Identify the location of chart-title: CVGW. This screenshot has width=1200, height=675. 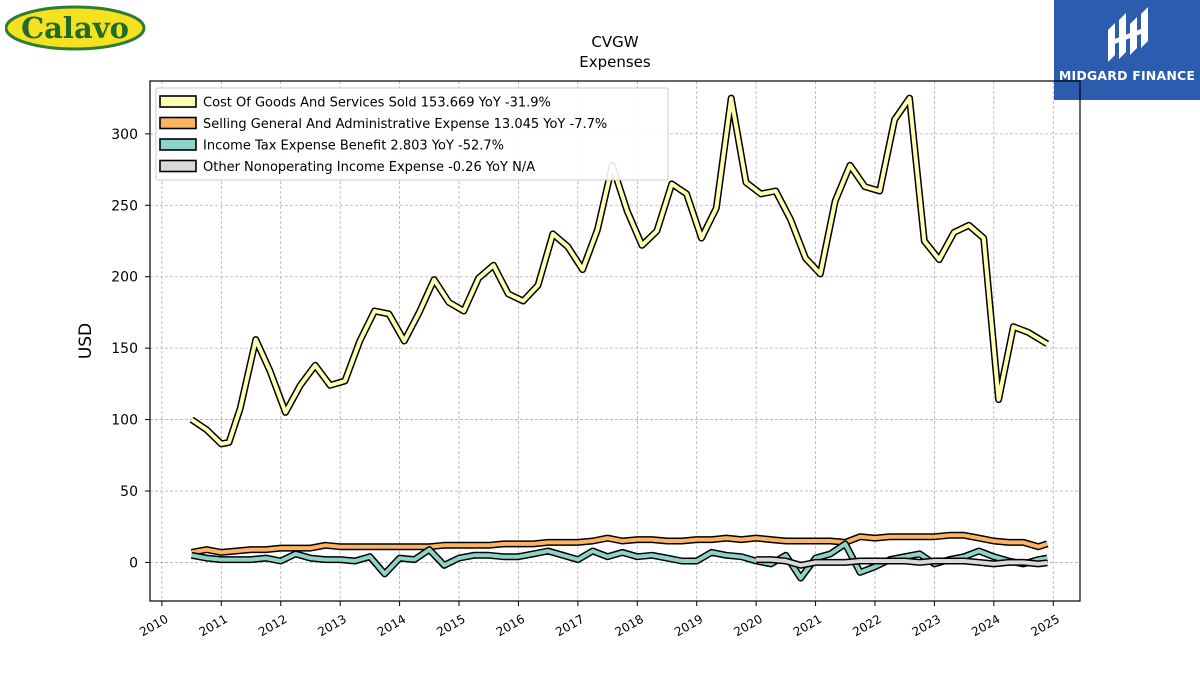
(614, 42).